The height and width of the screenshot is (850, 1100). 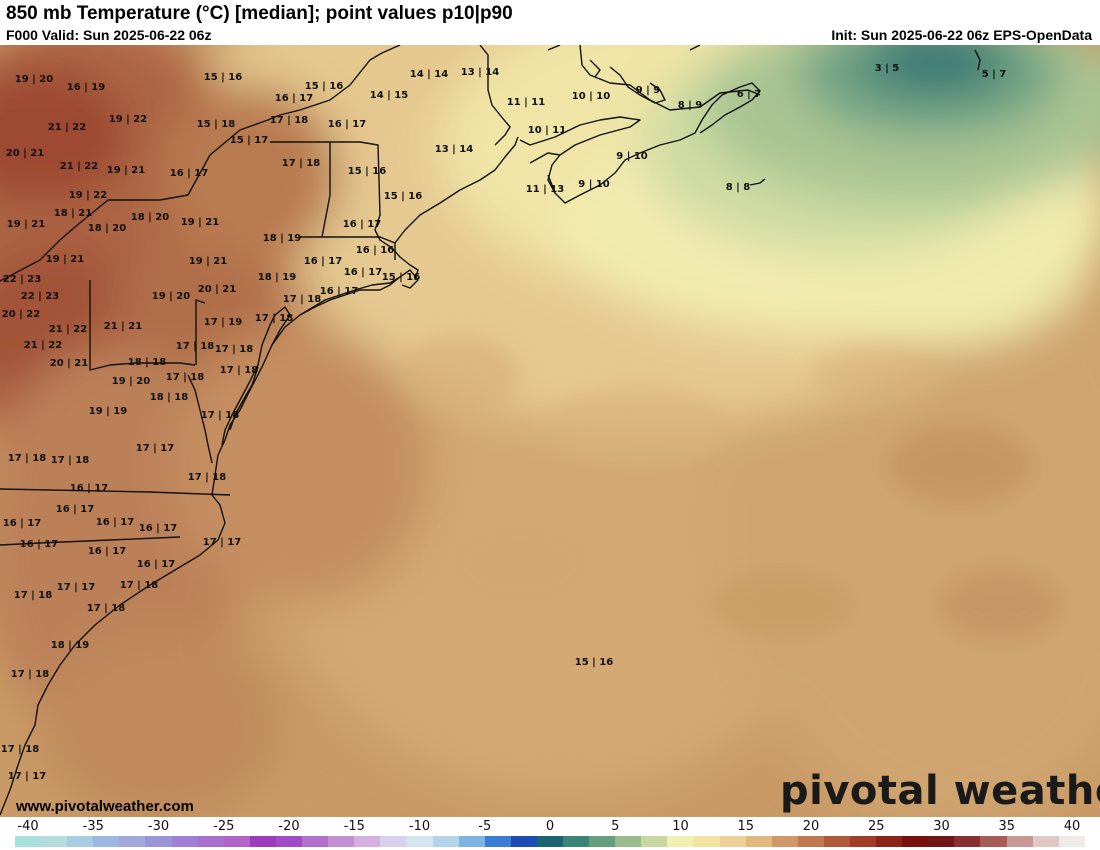 I want to click on colorbar-tick-label: -10, so click(x=419, y=826).